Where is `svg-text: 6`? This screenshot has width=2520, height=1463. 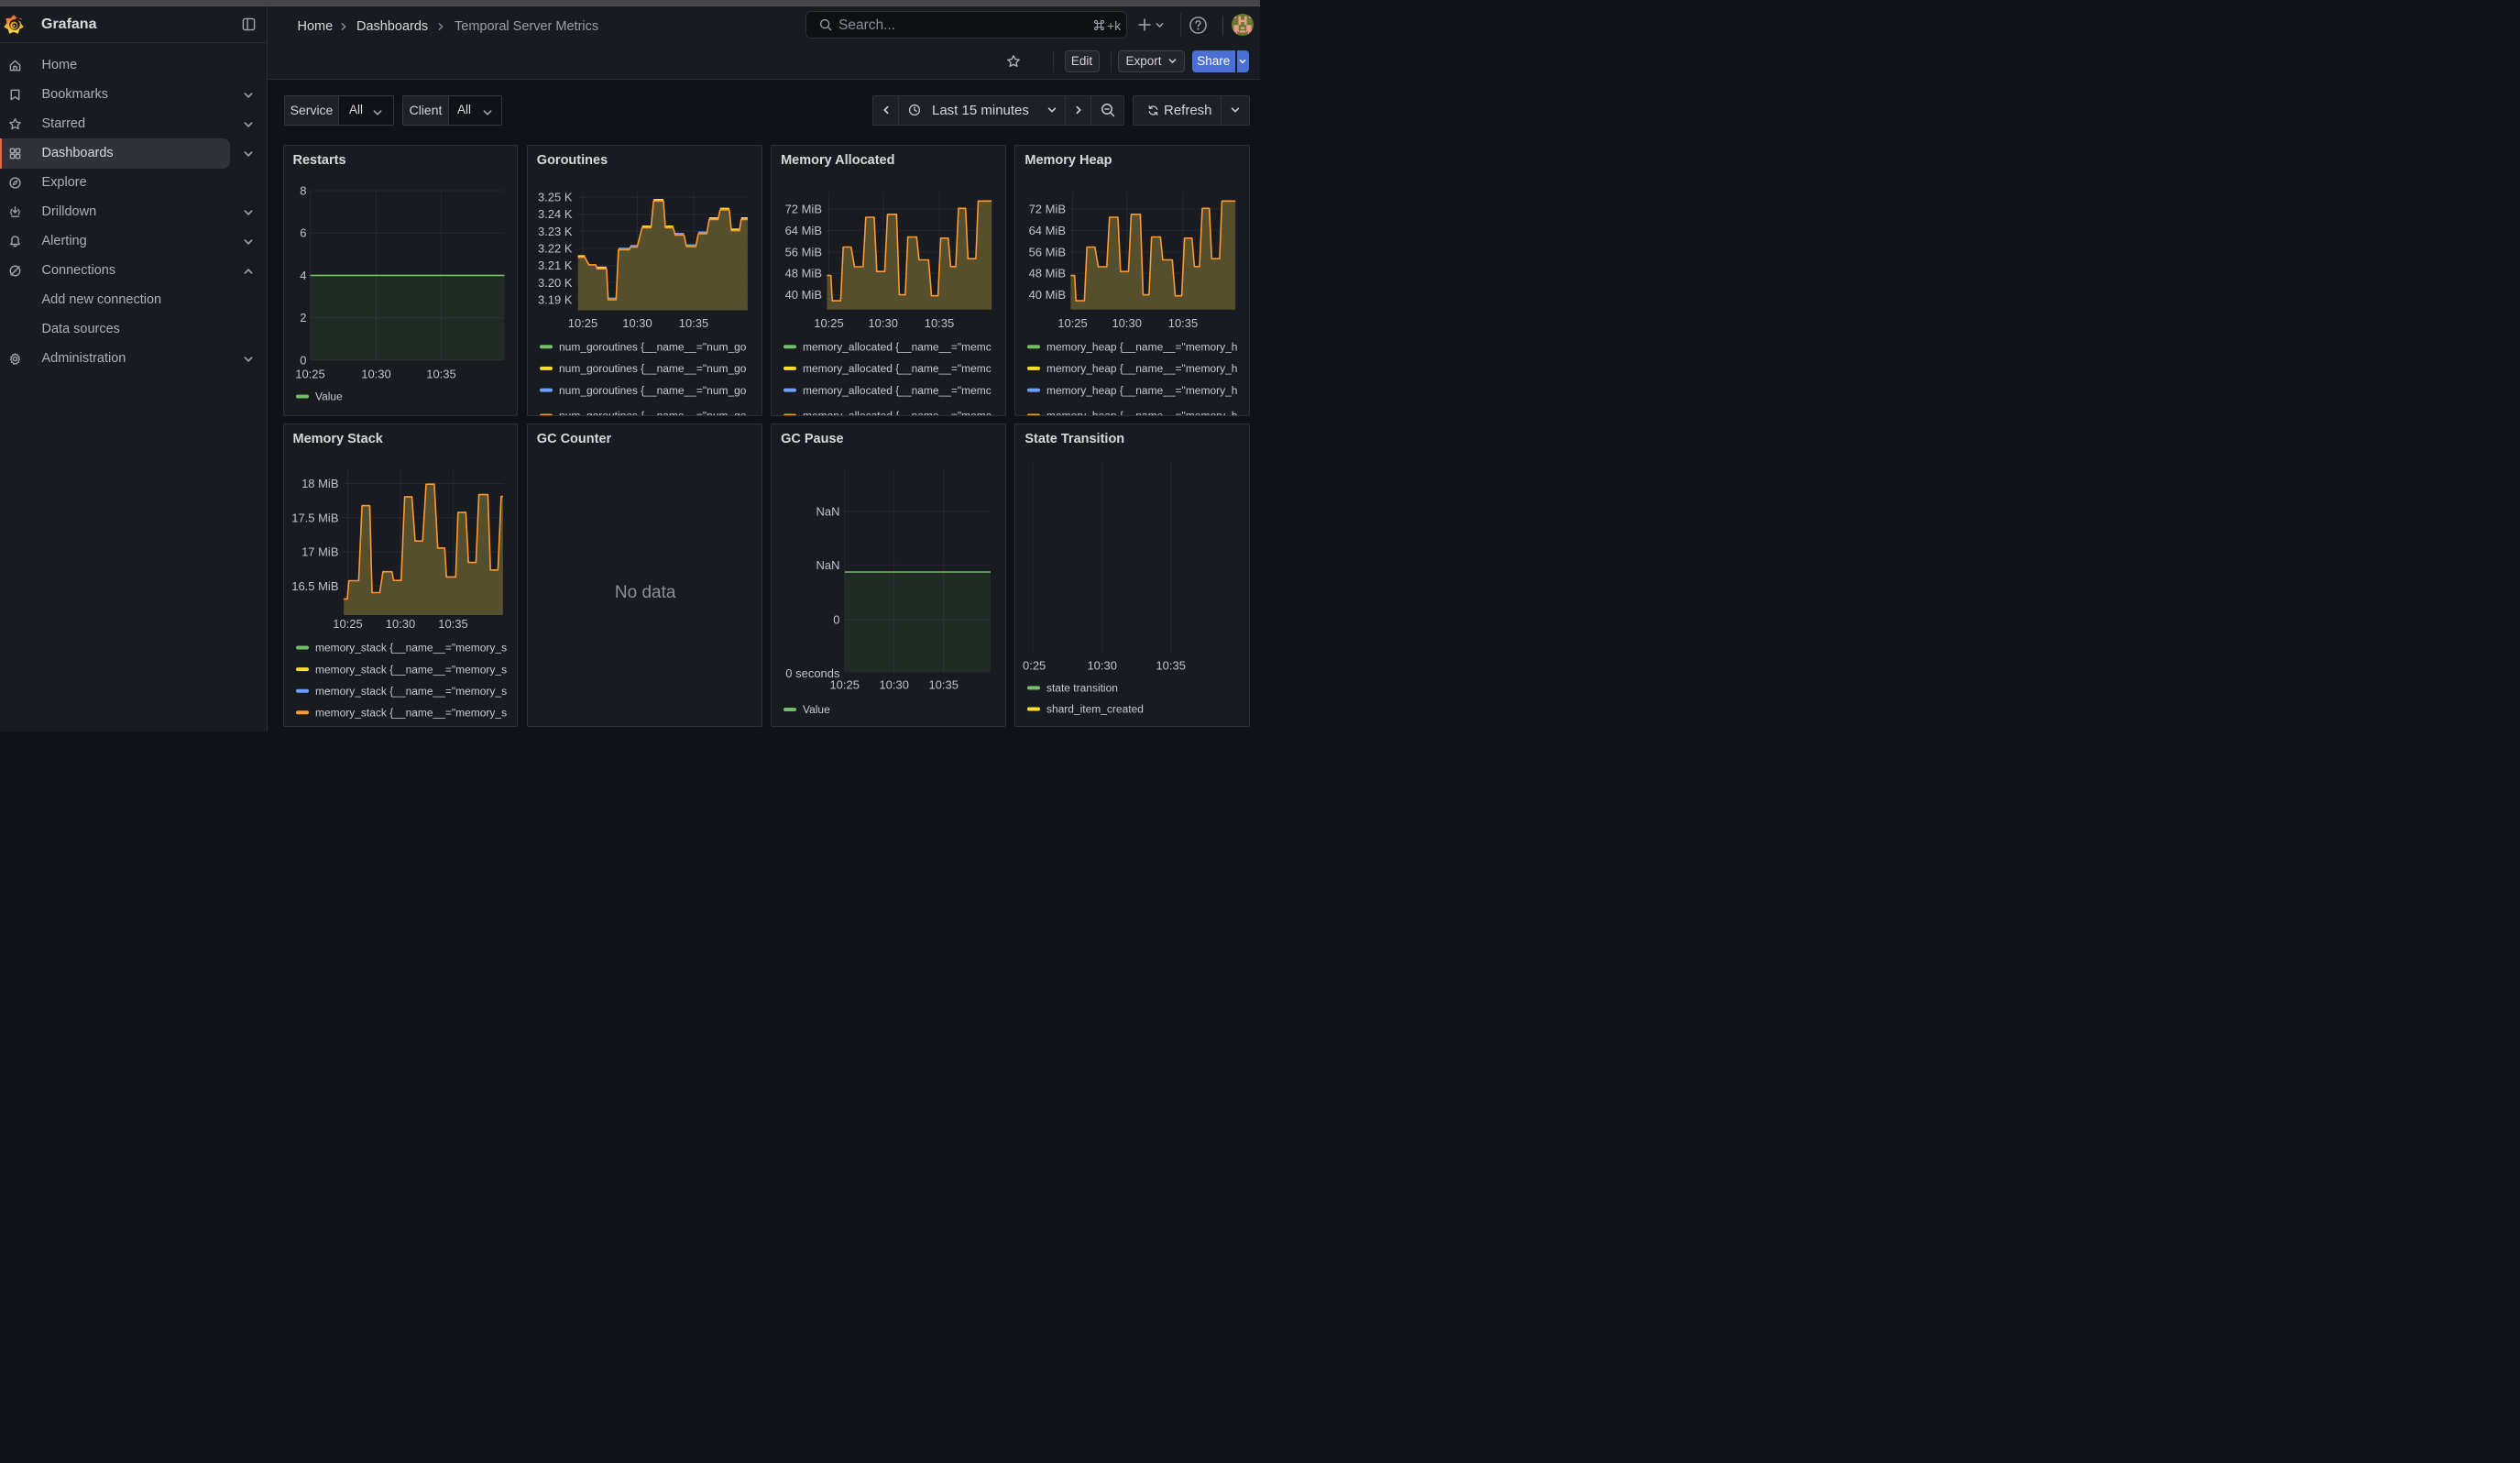 svg-text: 6 is located at coordinates (303, 233).